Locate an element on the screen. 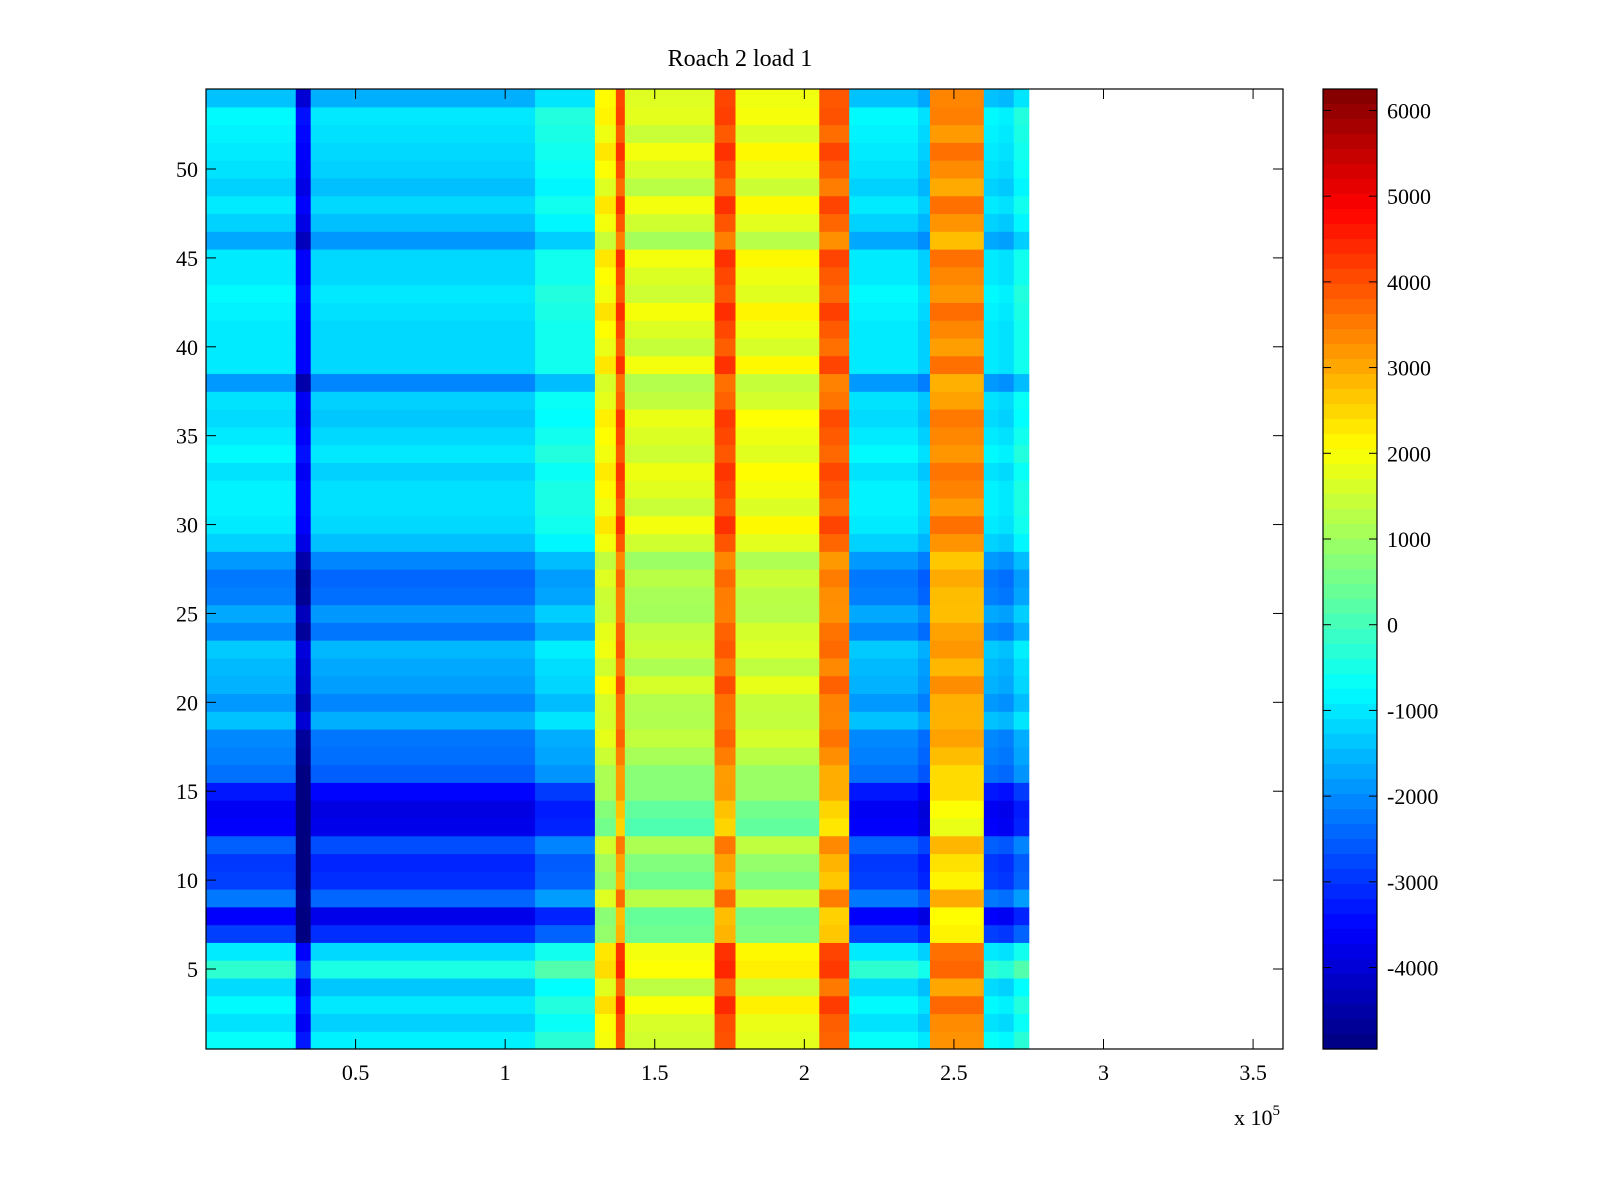 The image size is (1600, 1200). x-tick-label: 2.5 is located at coordinates (954, 1072).